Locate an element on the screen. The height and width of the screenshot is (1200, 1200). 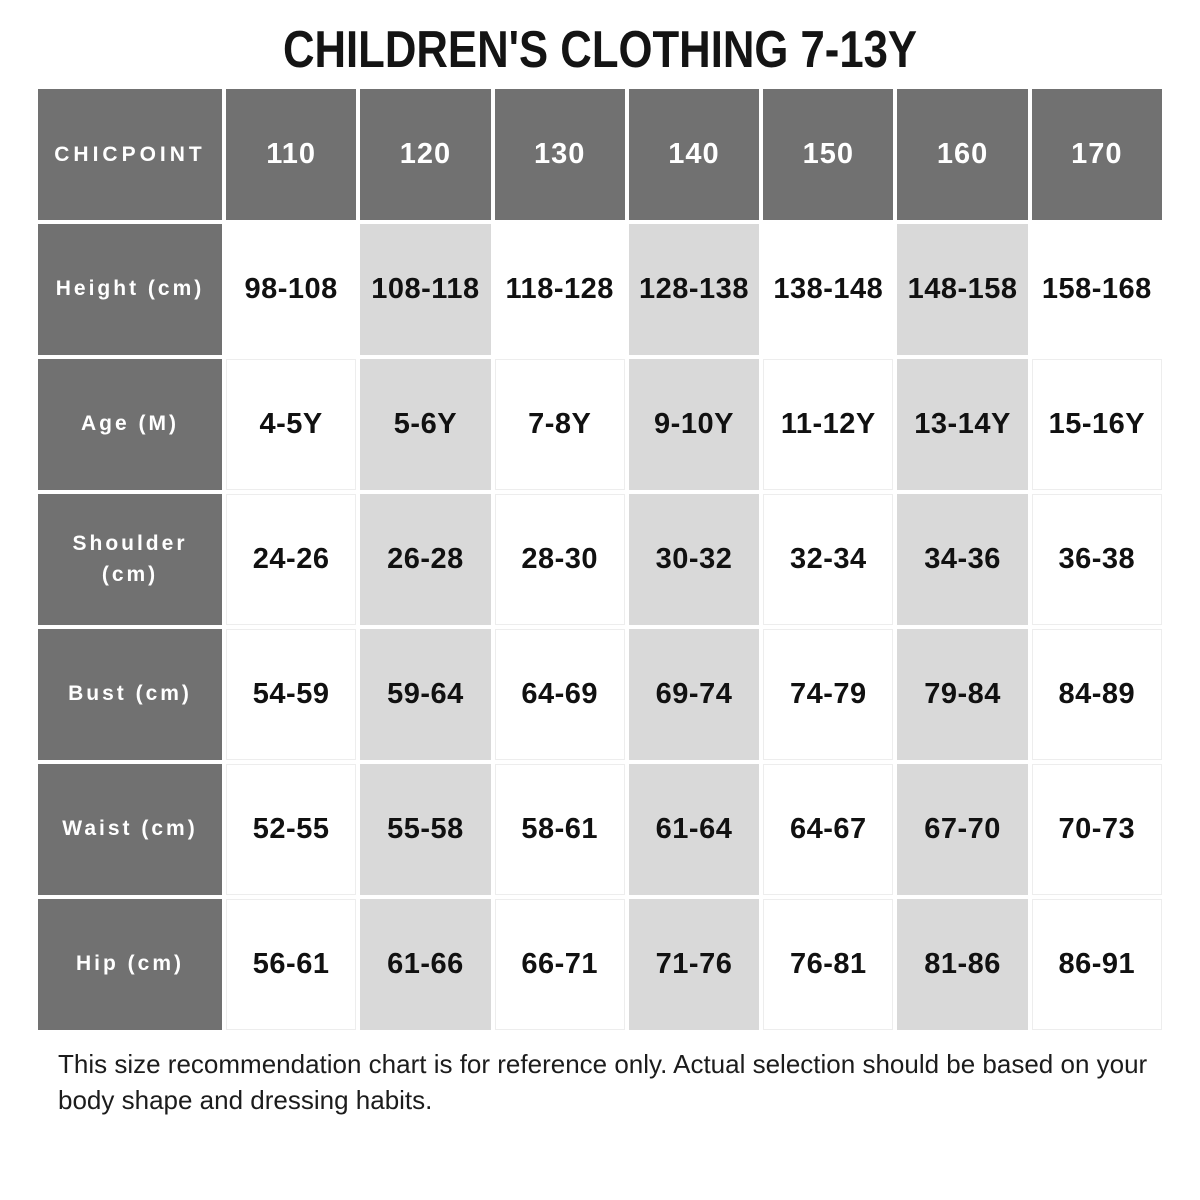
value-cell: 32-34 is located at coordinates (828, 559).